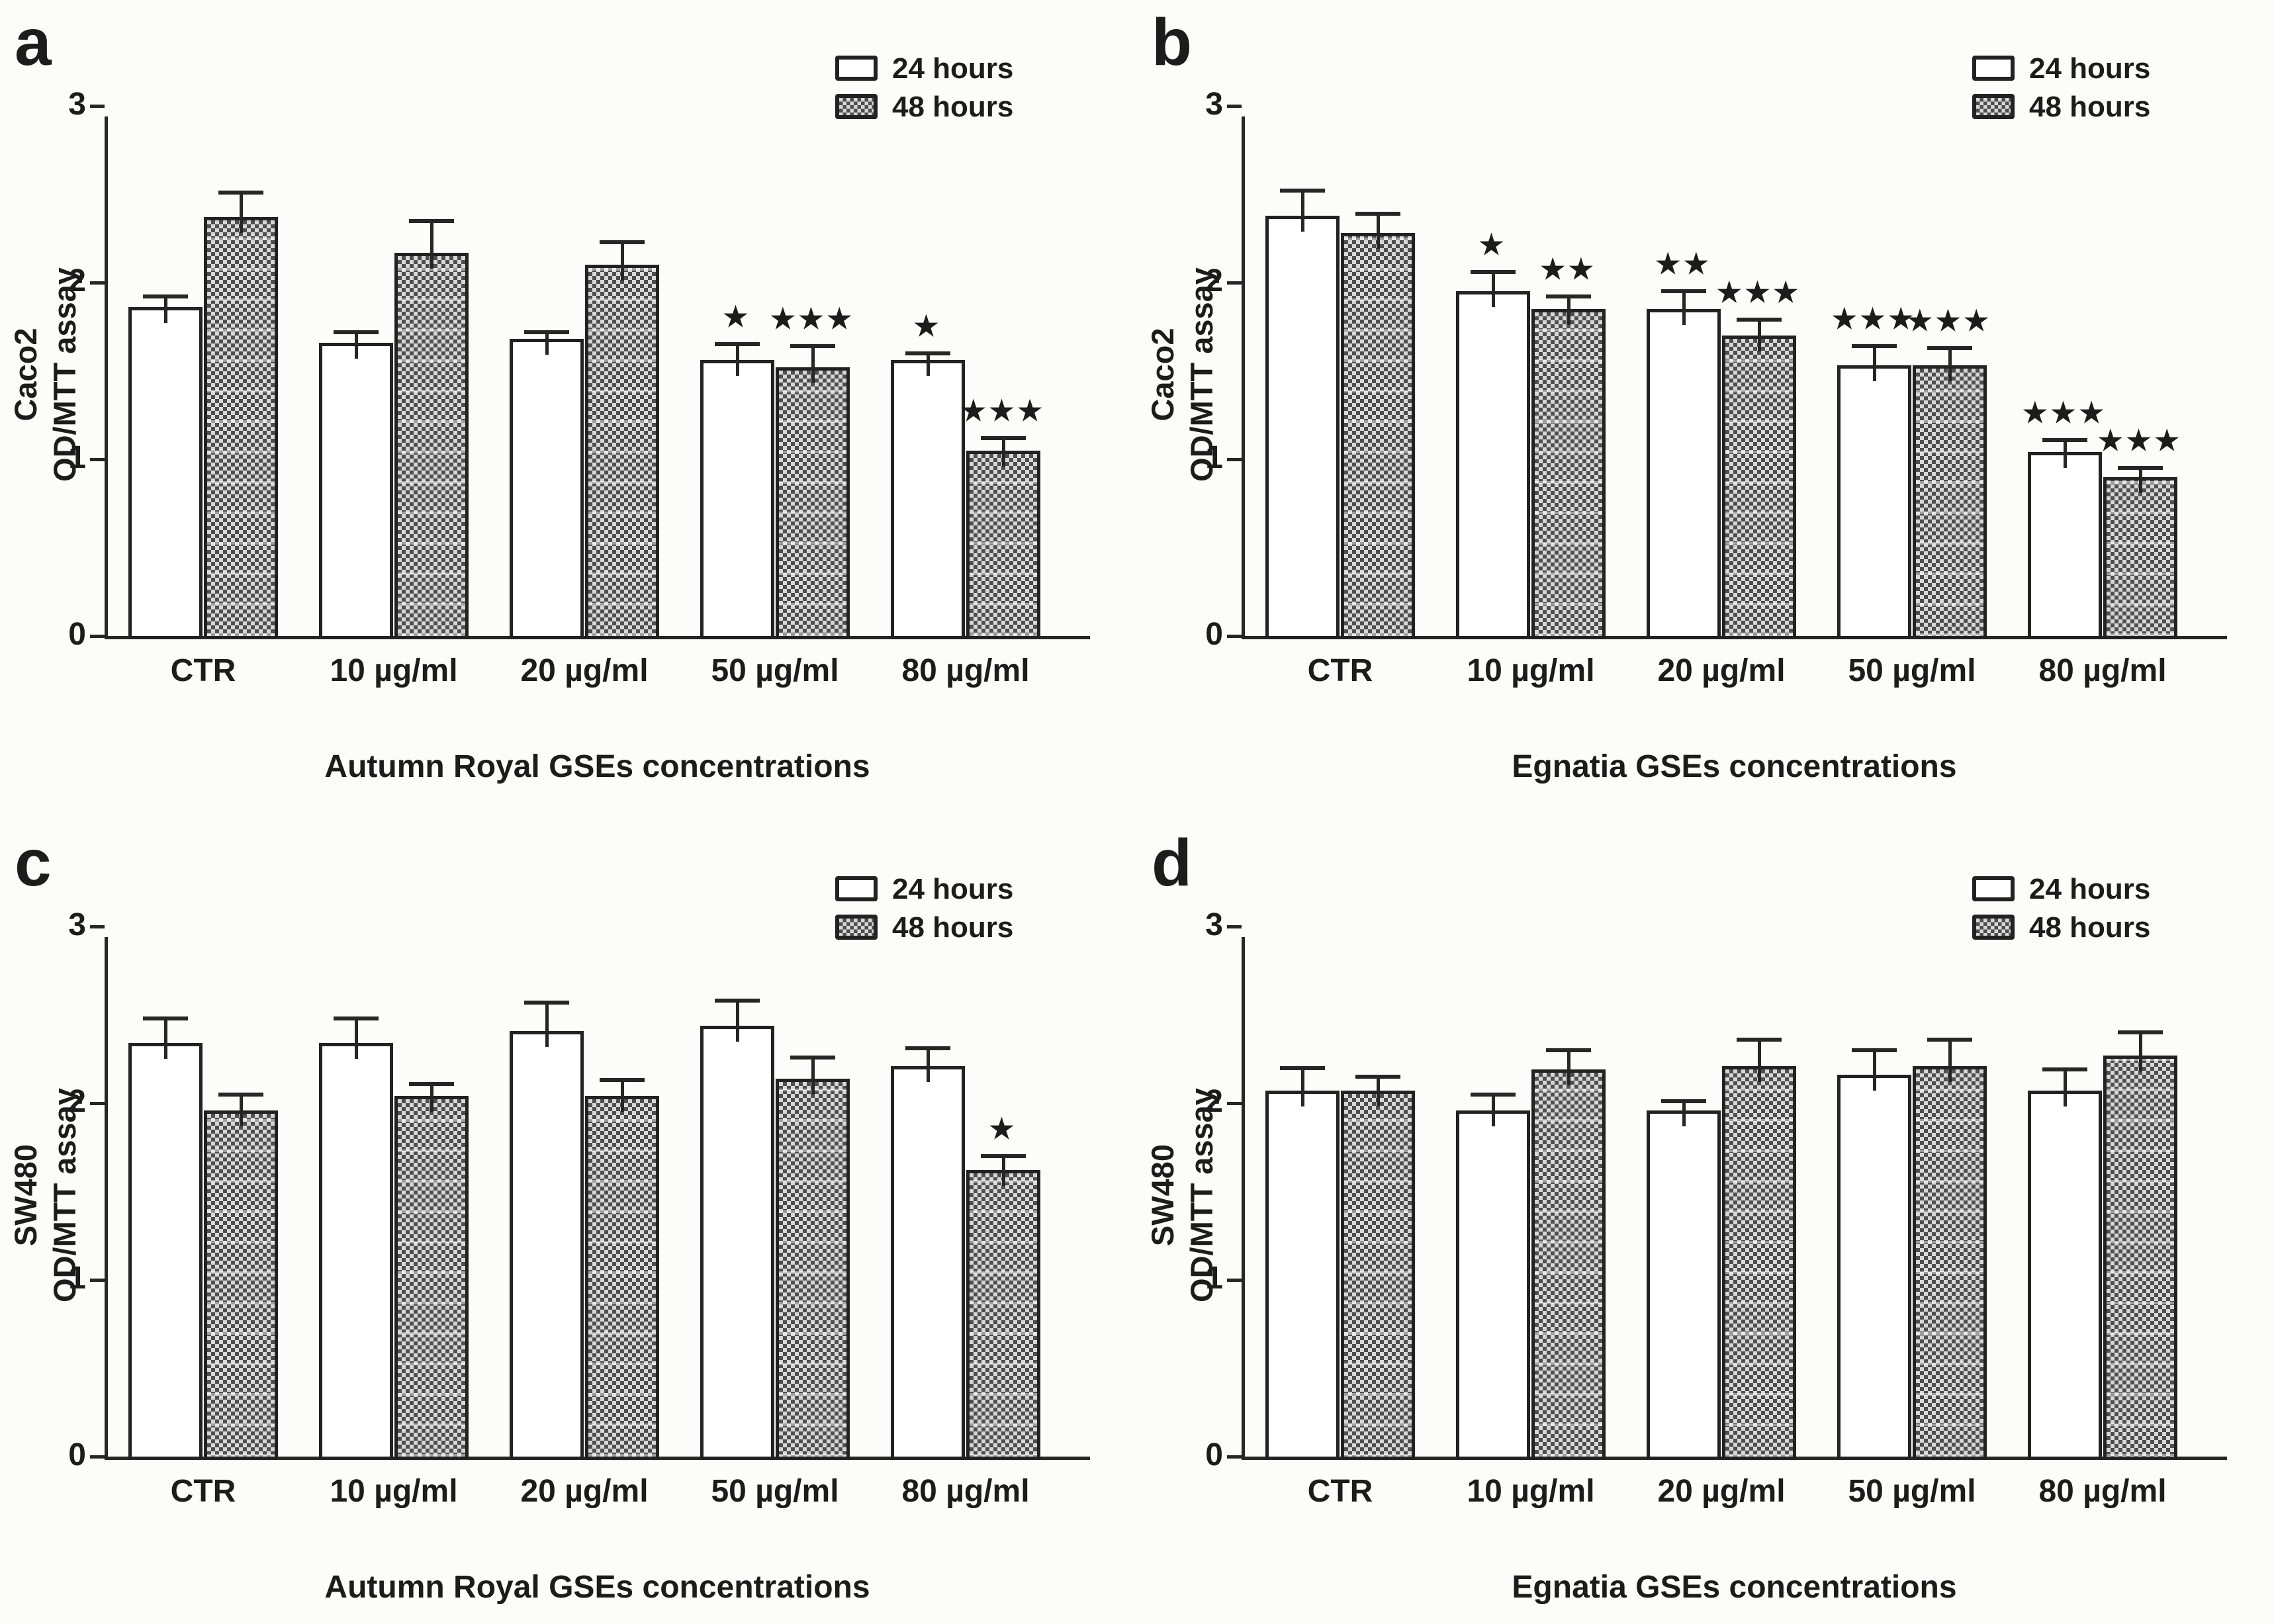  What do you see at coordinates (33, 863) in the screenshot?
I see `panel-letter-c: c` at bounding box center [33, 863].